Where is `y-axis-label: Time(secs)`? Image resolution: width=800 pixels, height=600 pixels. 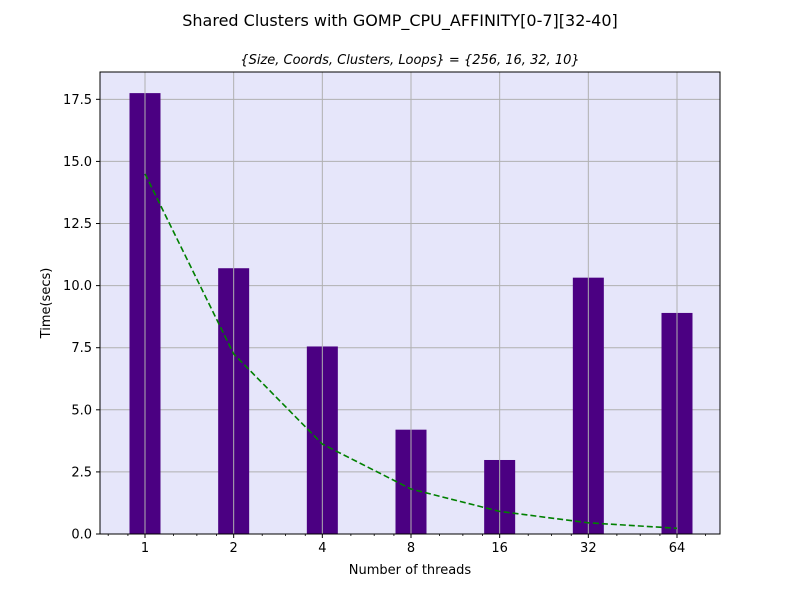
y-axis-label: Time(secs) is located at coordinates (46, 304).